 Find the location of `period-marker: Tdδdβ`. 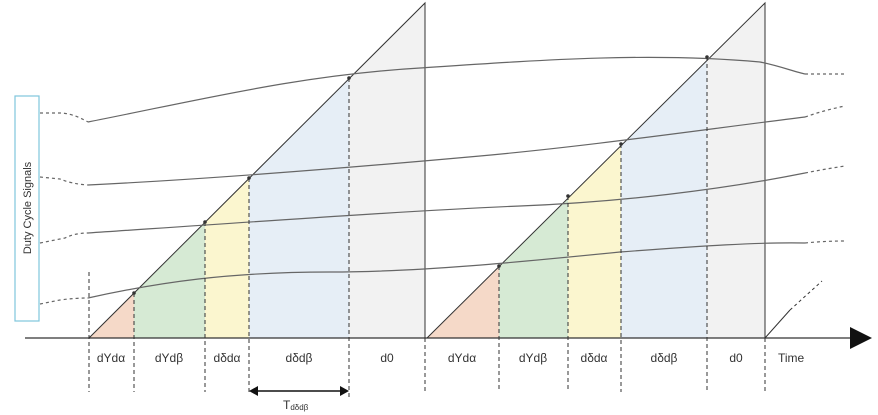

period-marker: Tdδdβ is located at coordinates (299, 399).